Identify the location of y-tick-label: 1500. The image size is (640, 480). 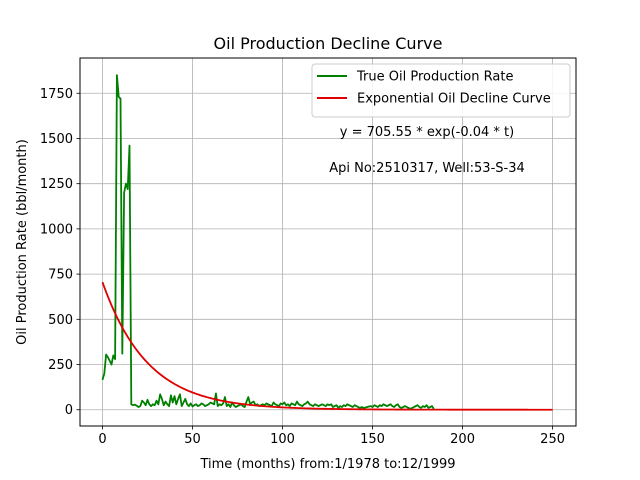
(56, 139).